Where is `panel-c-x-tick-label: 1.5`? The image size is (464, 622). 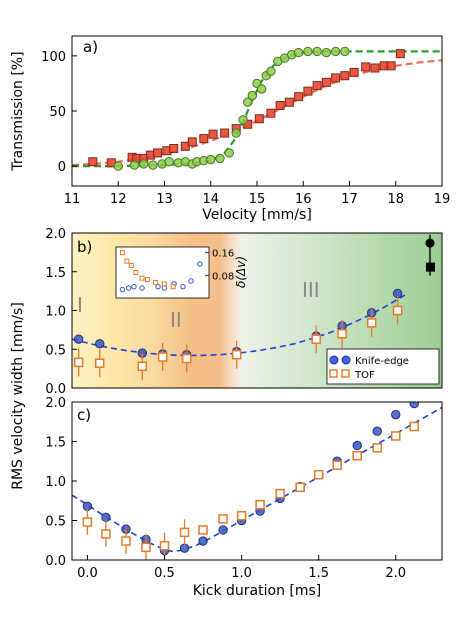
panel-c-x-tick-label: 1.5 is located at coordinates (318, 573).